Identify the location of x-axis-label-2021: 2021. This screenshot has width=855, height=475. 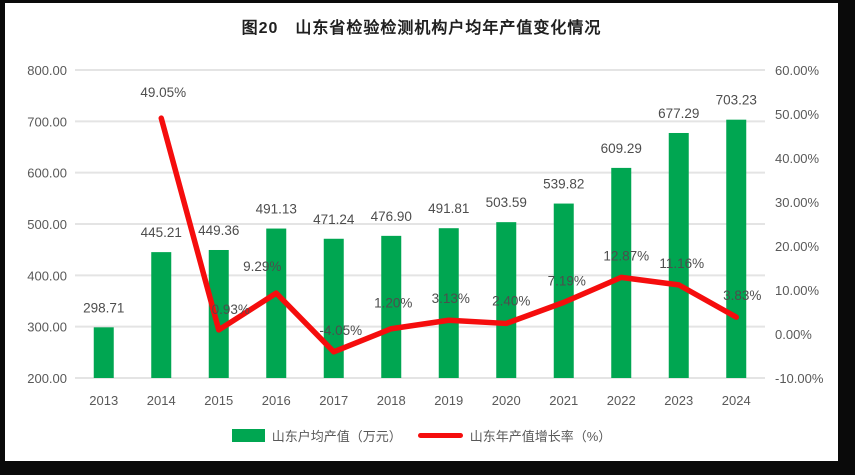
(563, 400).